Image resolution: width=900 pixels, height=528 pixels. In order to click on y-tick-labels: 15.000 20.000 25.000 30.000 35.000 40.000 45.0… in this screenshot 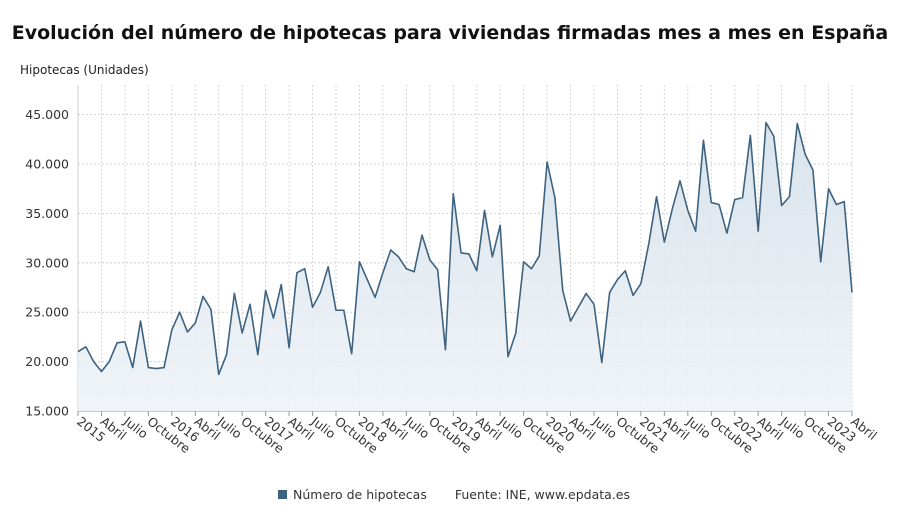, I will do `click(47, 262)`.